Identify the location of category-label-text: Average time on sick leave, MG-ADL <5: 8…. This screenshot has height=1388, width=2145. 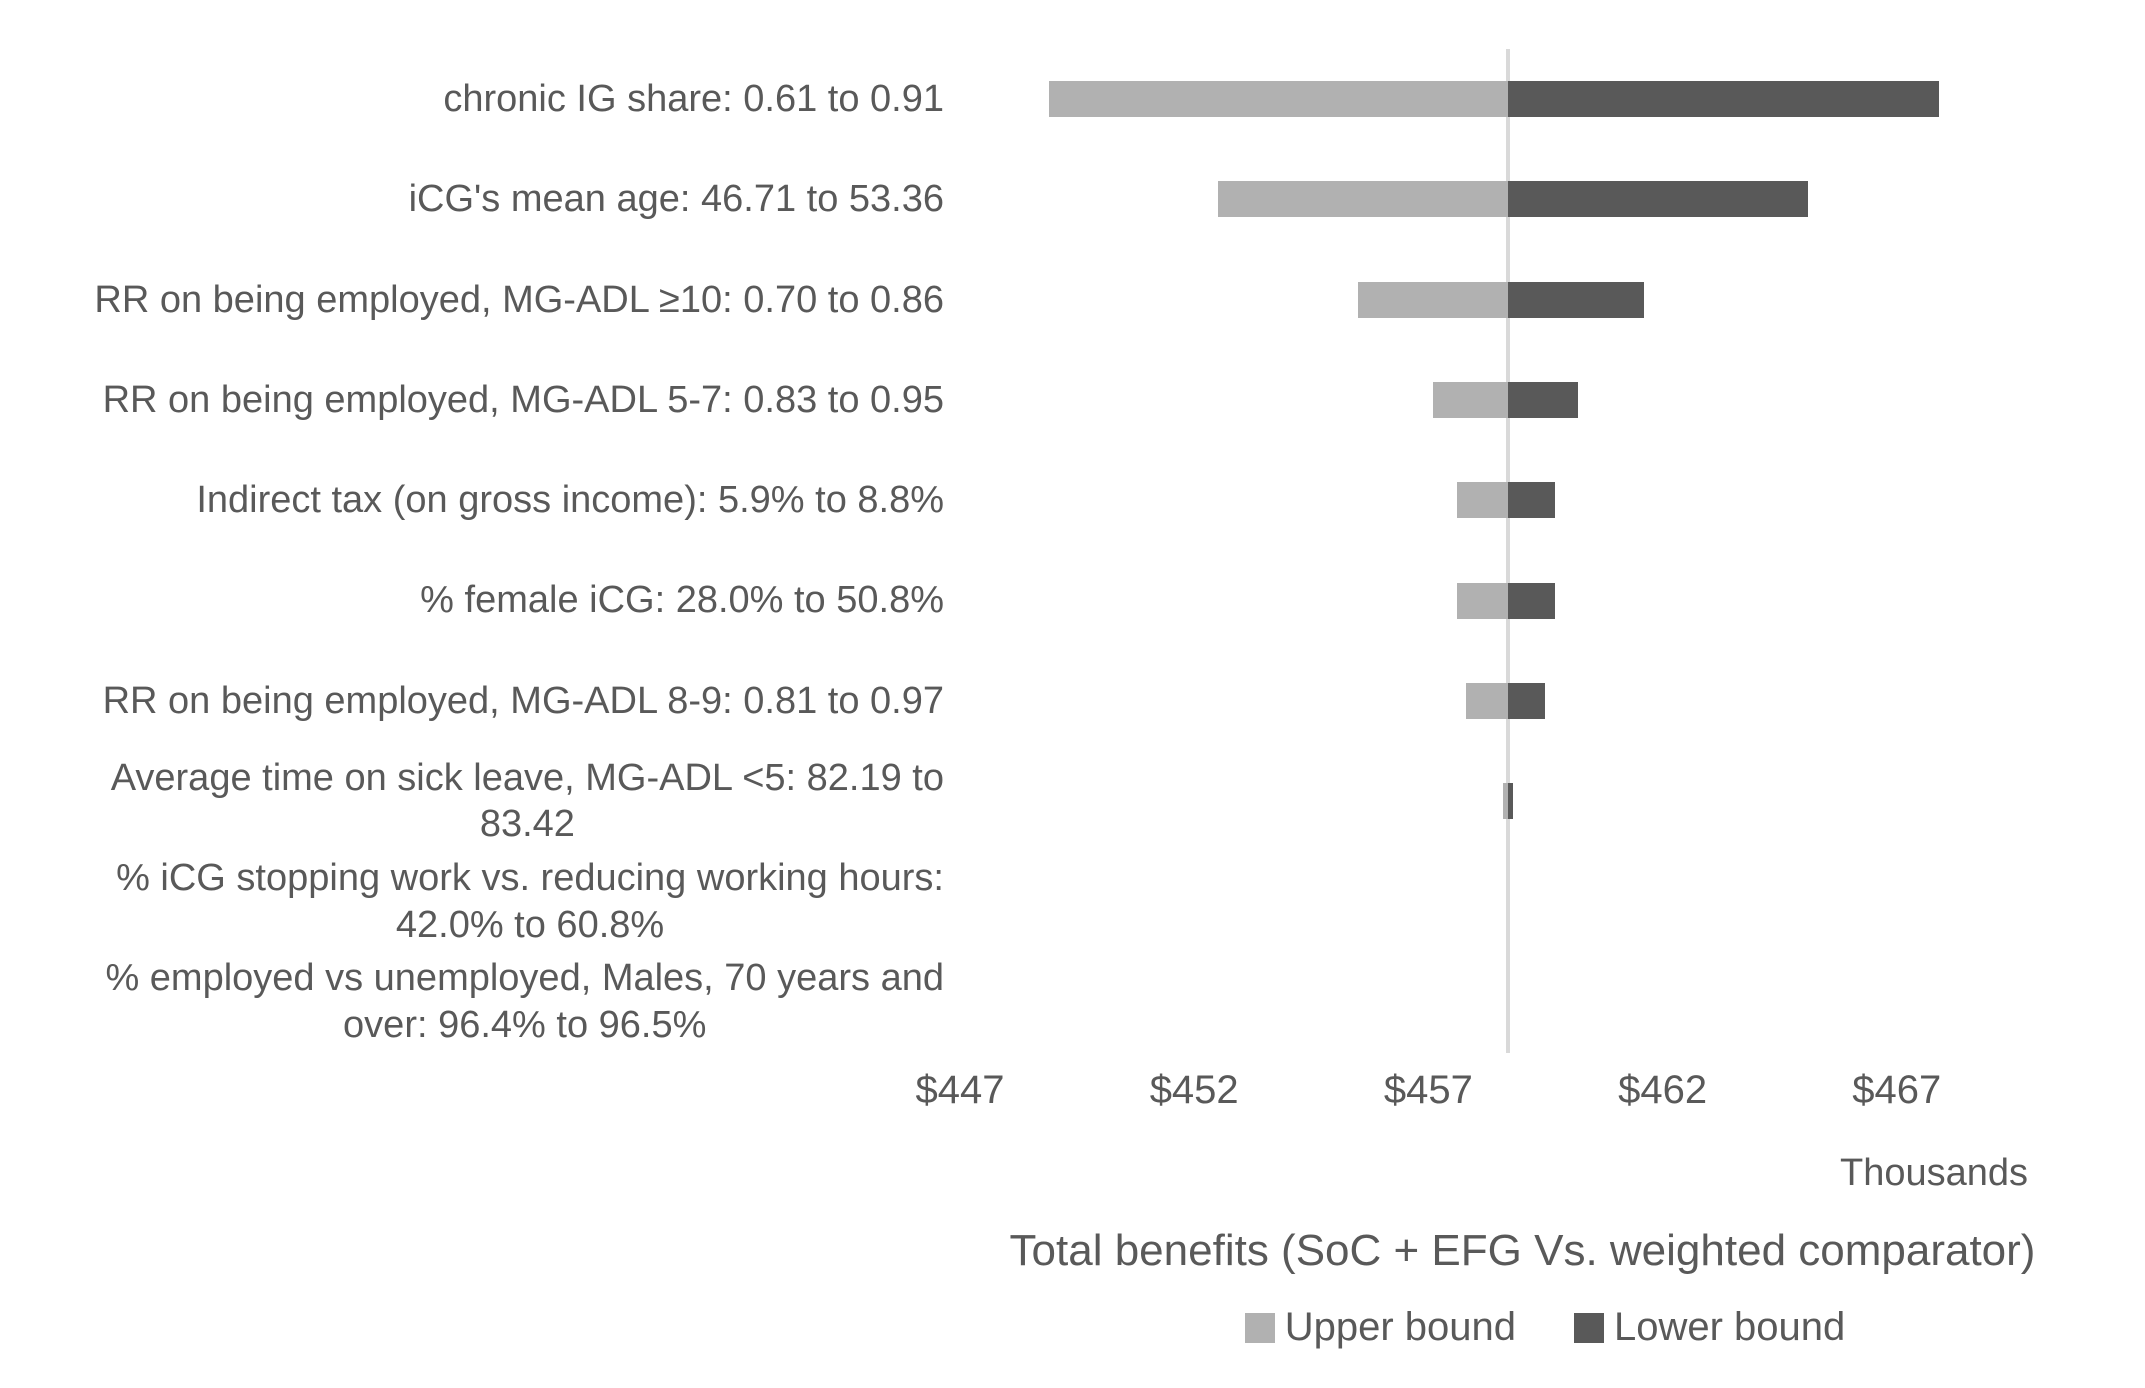
(527, 801).